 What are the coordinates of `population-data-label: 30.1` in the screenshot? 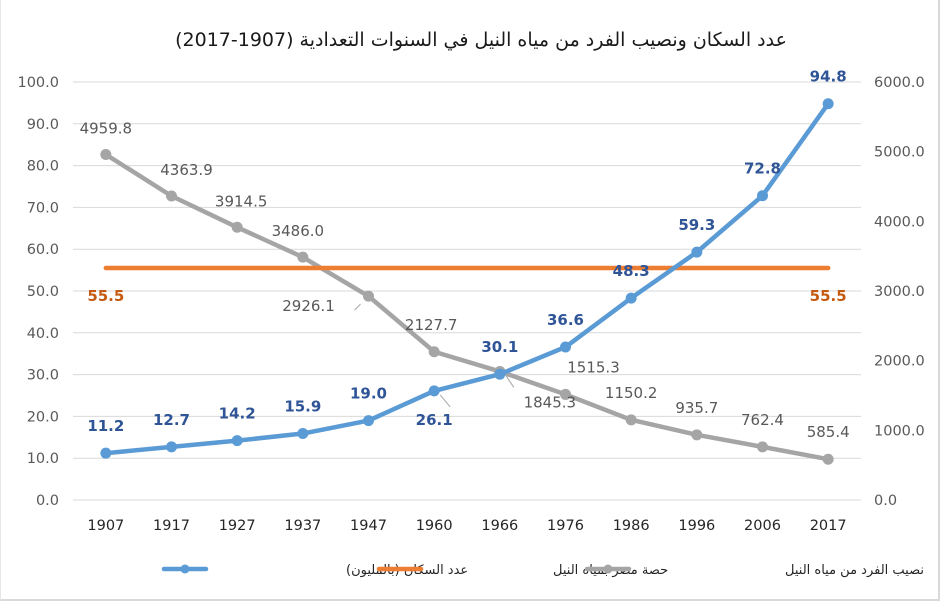 It's located at (499, 347).